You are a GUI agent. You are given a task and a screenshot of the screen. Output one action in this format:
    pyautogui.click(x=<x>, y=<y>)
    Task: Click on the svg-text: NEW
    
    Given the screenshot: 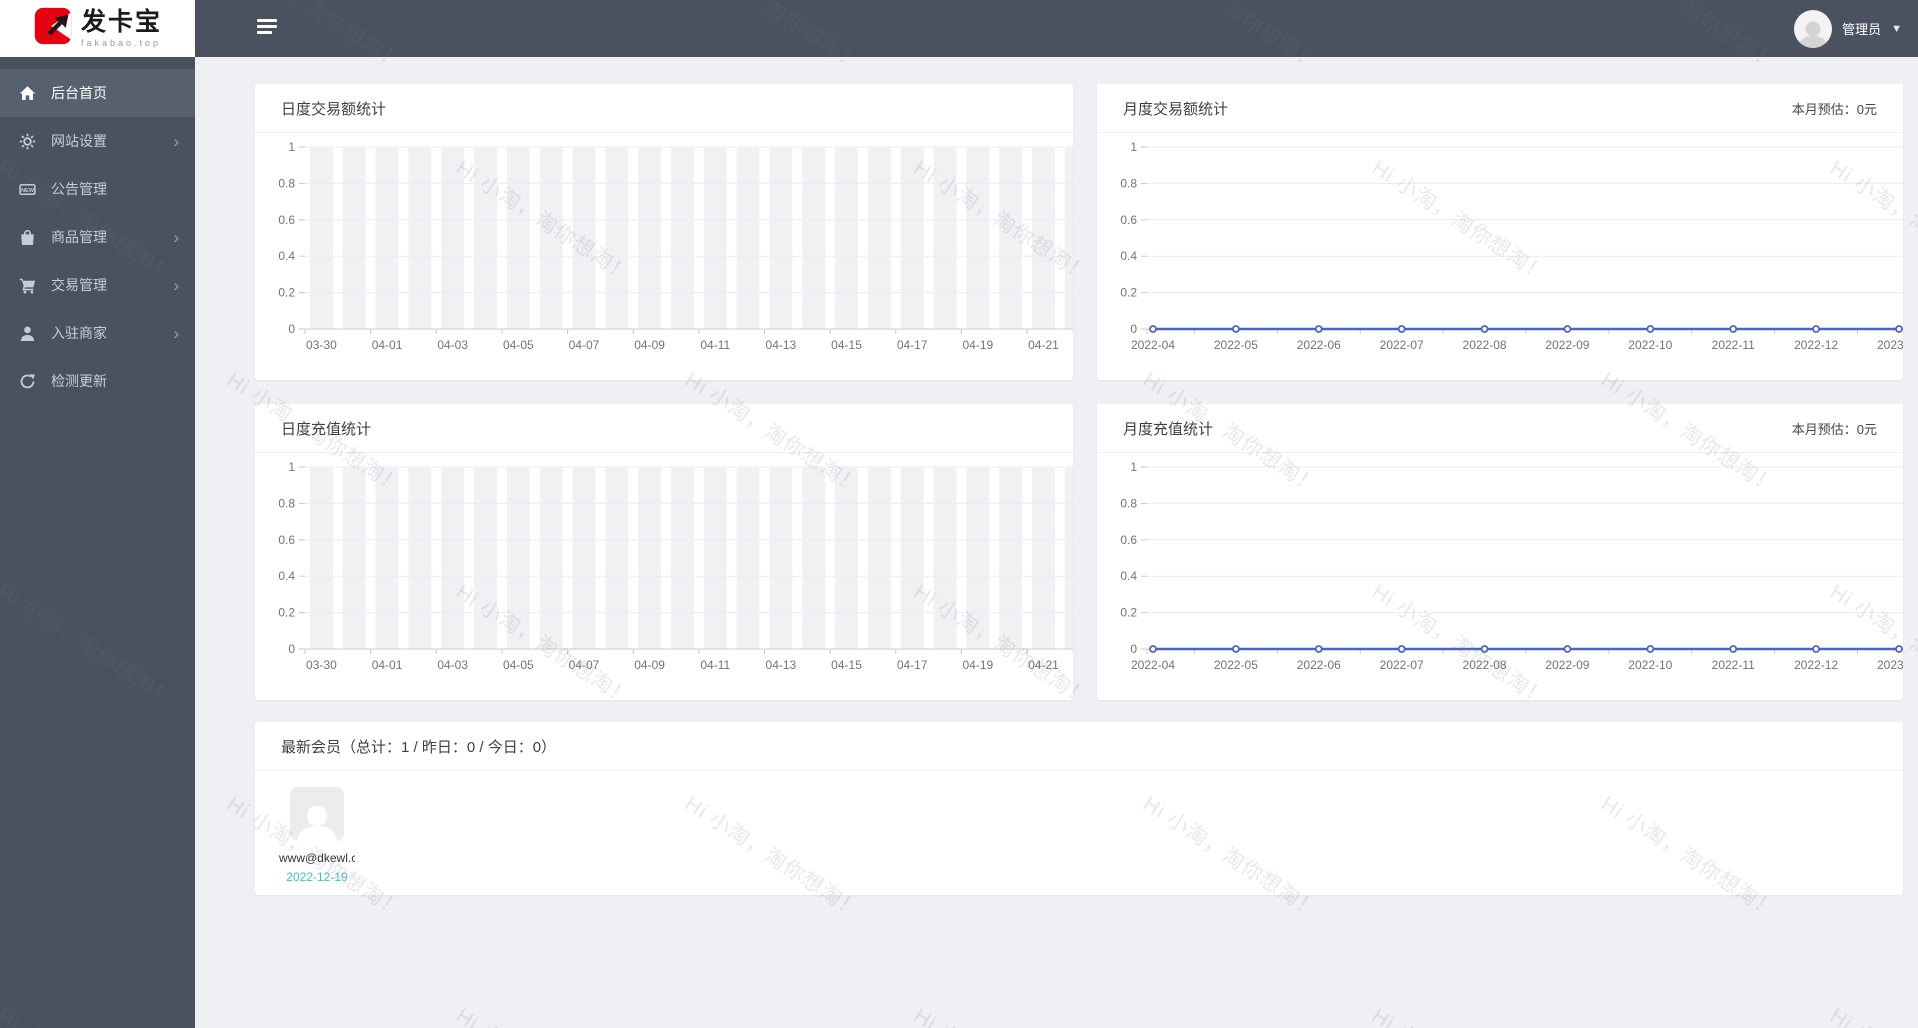 What is the action you would take?
    pyautogui.click(x=28, y=190)
    